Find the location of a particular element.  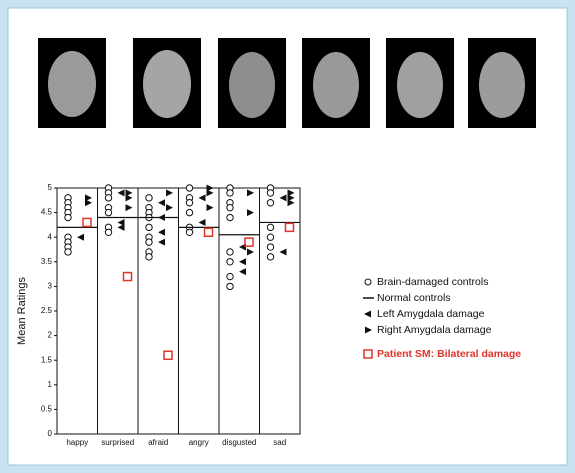

y-tick-label: 2.5 is located at coordinates (47, 310).